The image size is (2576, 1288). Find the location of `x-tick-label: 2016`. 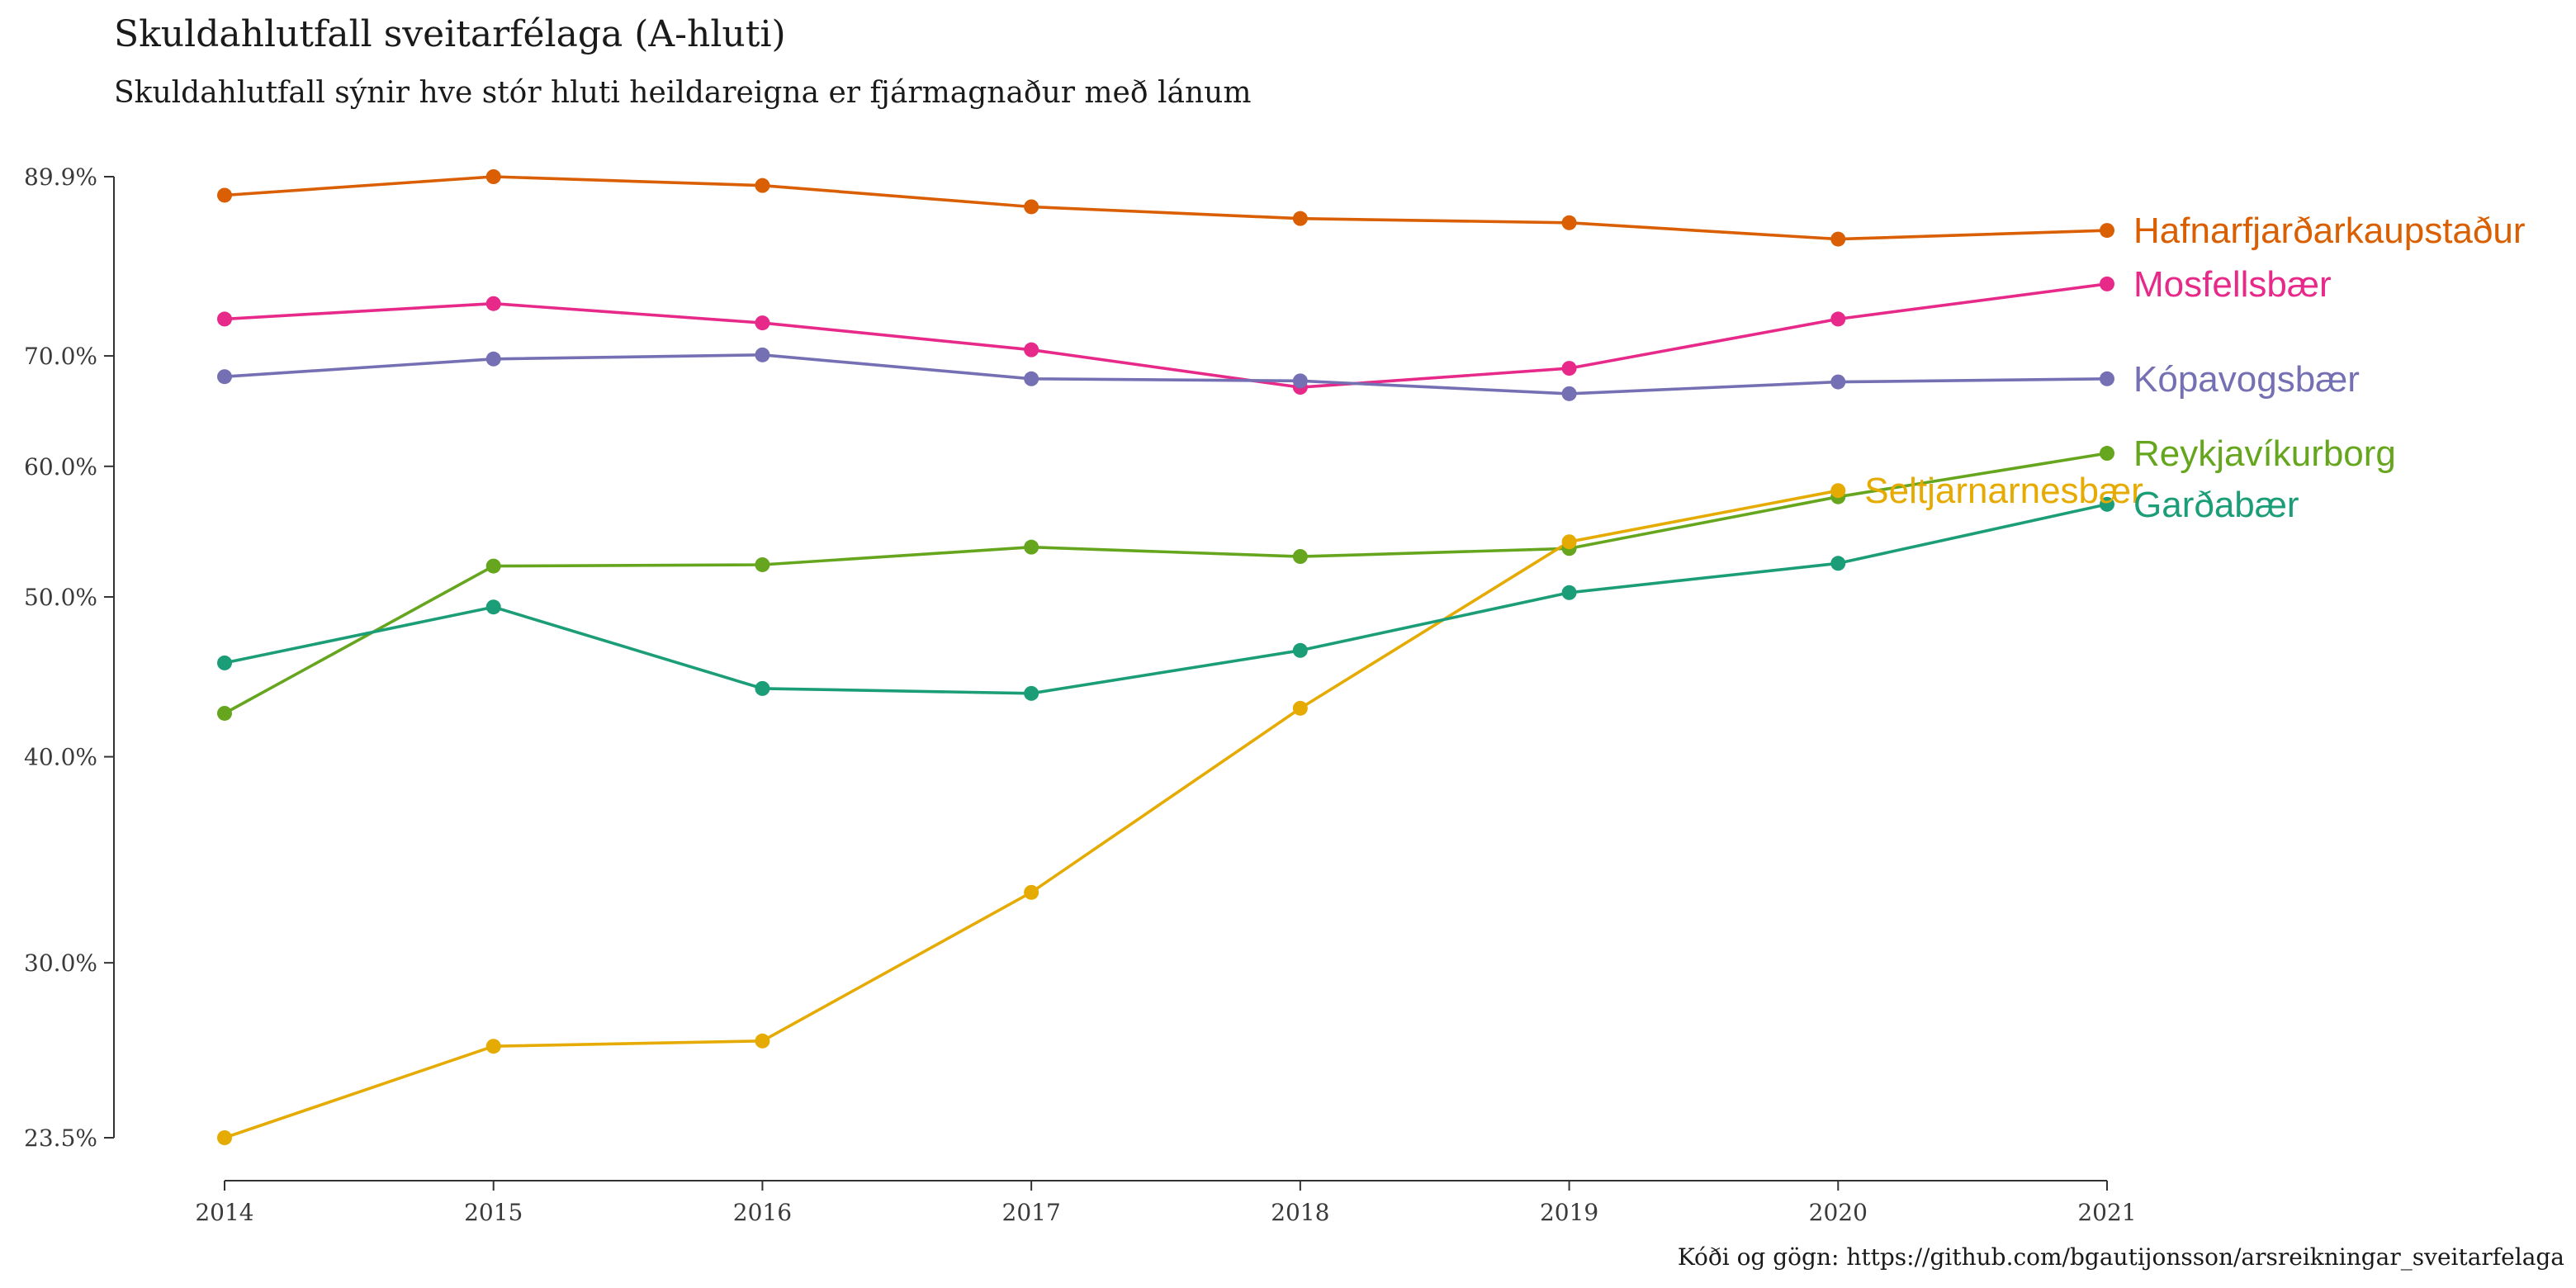

x-tick-label: 2016 is located at coordinates (762, 1212).